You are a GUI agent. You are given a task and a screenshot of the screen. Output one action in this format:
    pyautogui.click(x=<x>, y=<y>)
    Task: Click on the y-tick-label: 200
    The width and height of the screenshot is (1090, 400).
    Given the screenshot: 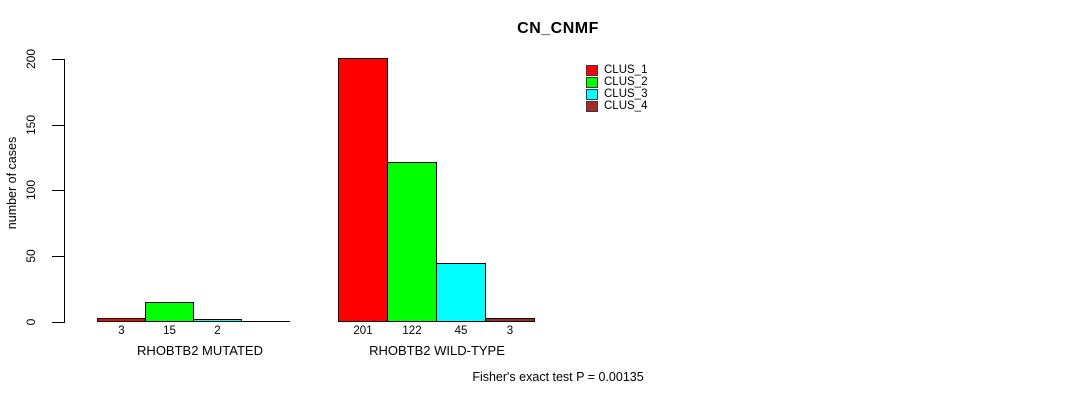 What is the action you would take?
    pyautogui.click(x=31, y=59)
    